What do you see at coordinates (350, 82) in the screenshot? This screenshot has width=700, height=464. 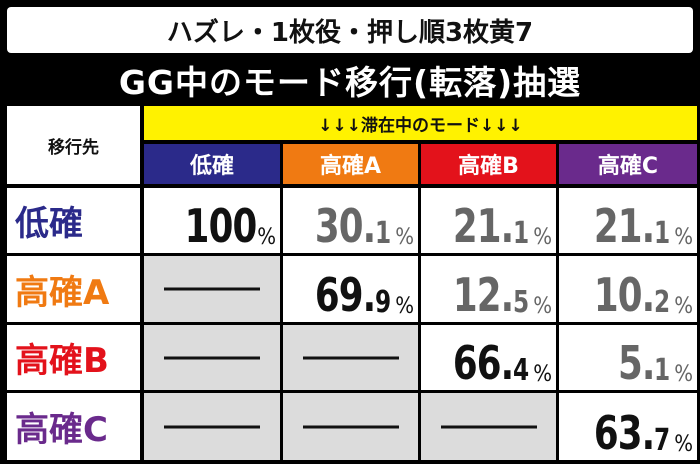 I see `page-title: GG中のモード移行(転落)抽選` at bounding box center [350, 82].